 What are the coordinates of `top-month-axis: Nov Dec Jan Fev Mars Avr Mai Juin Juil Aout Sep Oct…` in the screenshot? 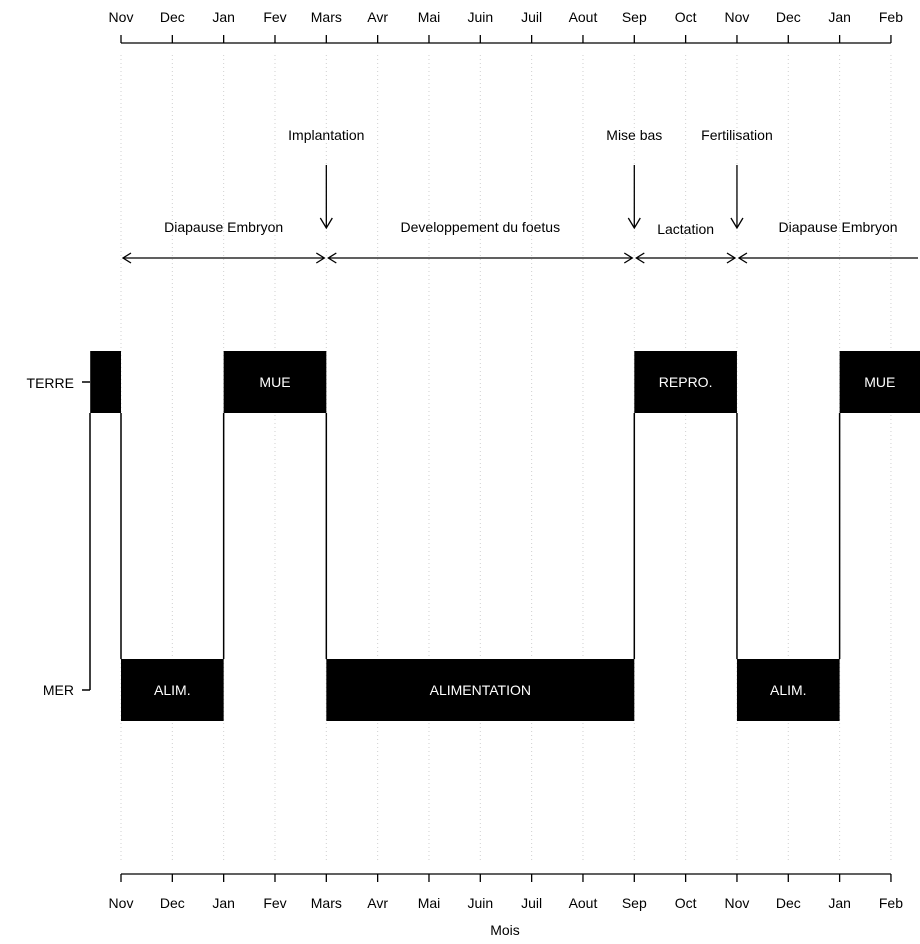 It's located at (506, 26).